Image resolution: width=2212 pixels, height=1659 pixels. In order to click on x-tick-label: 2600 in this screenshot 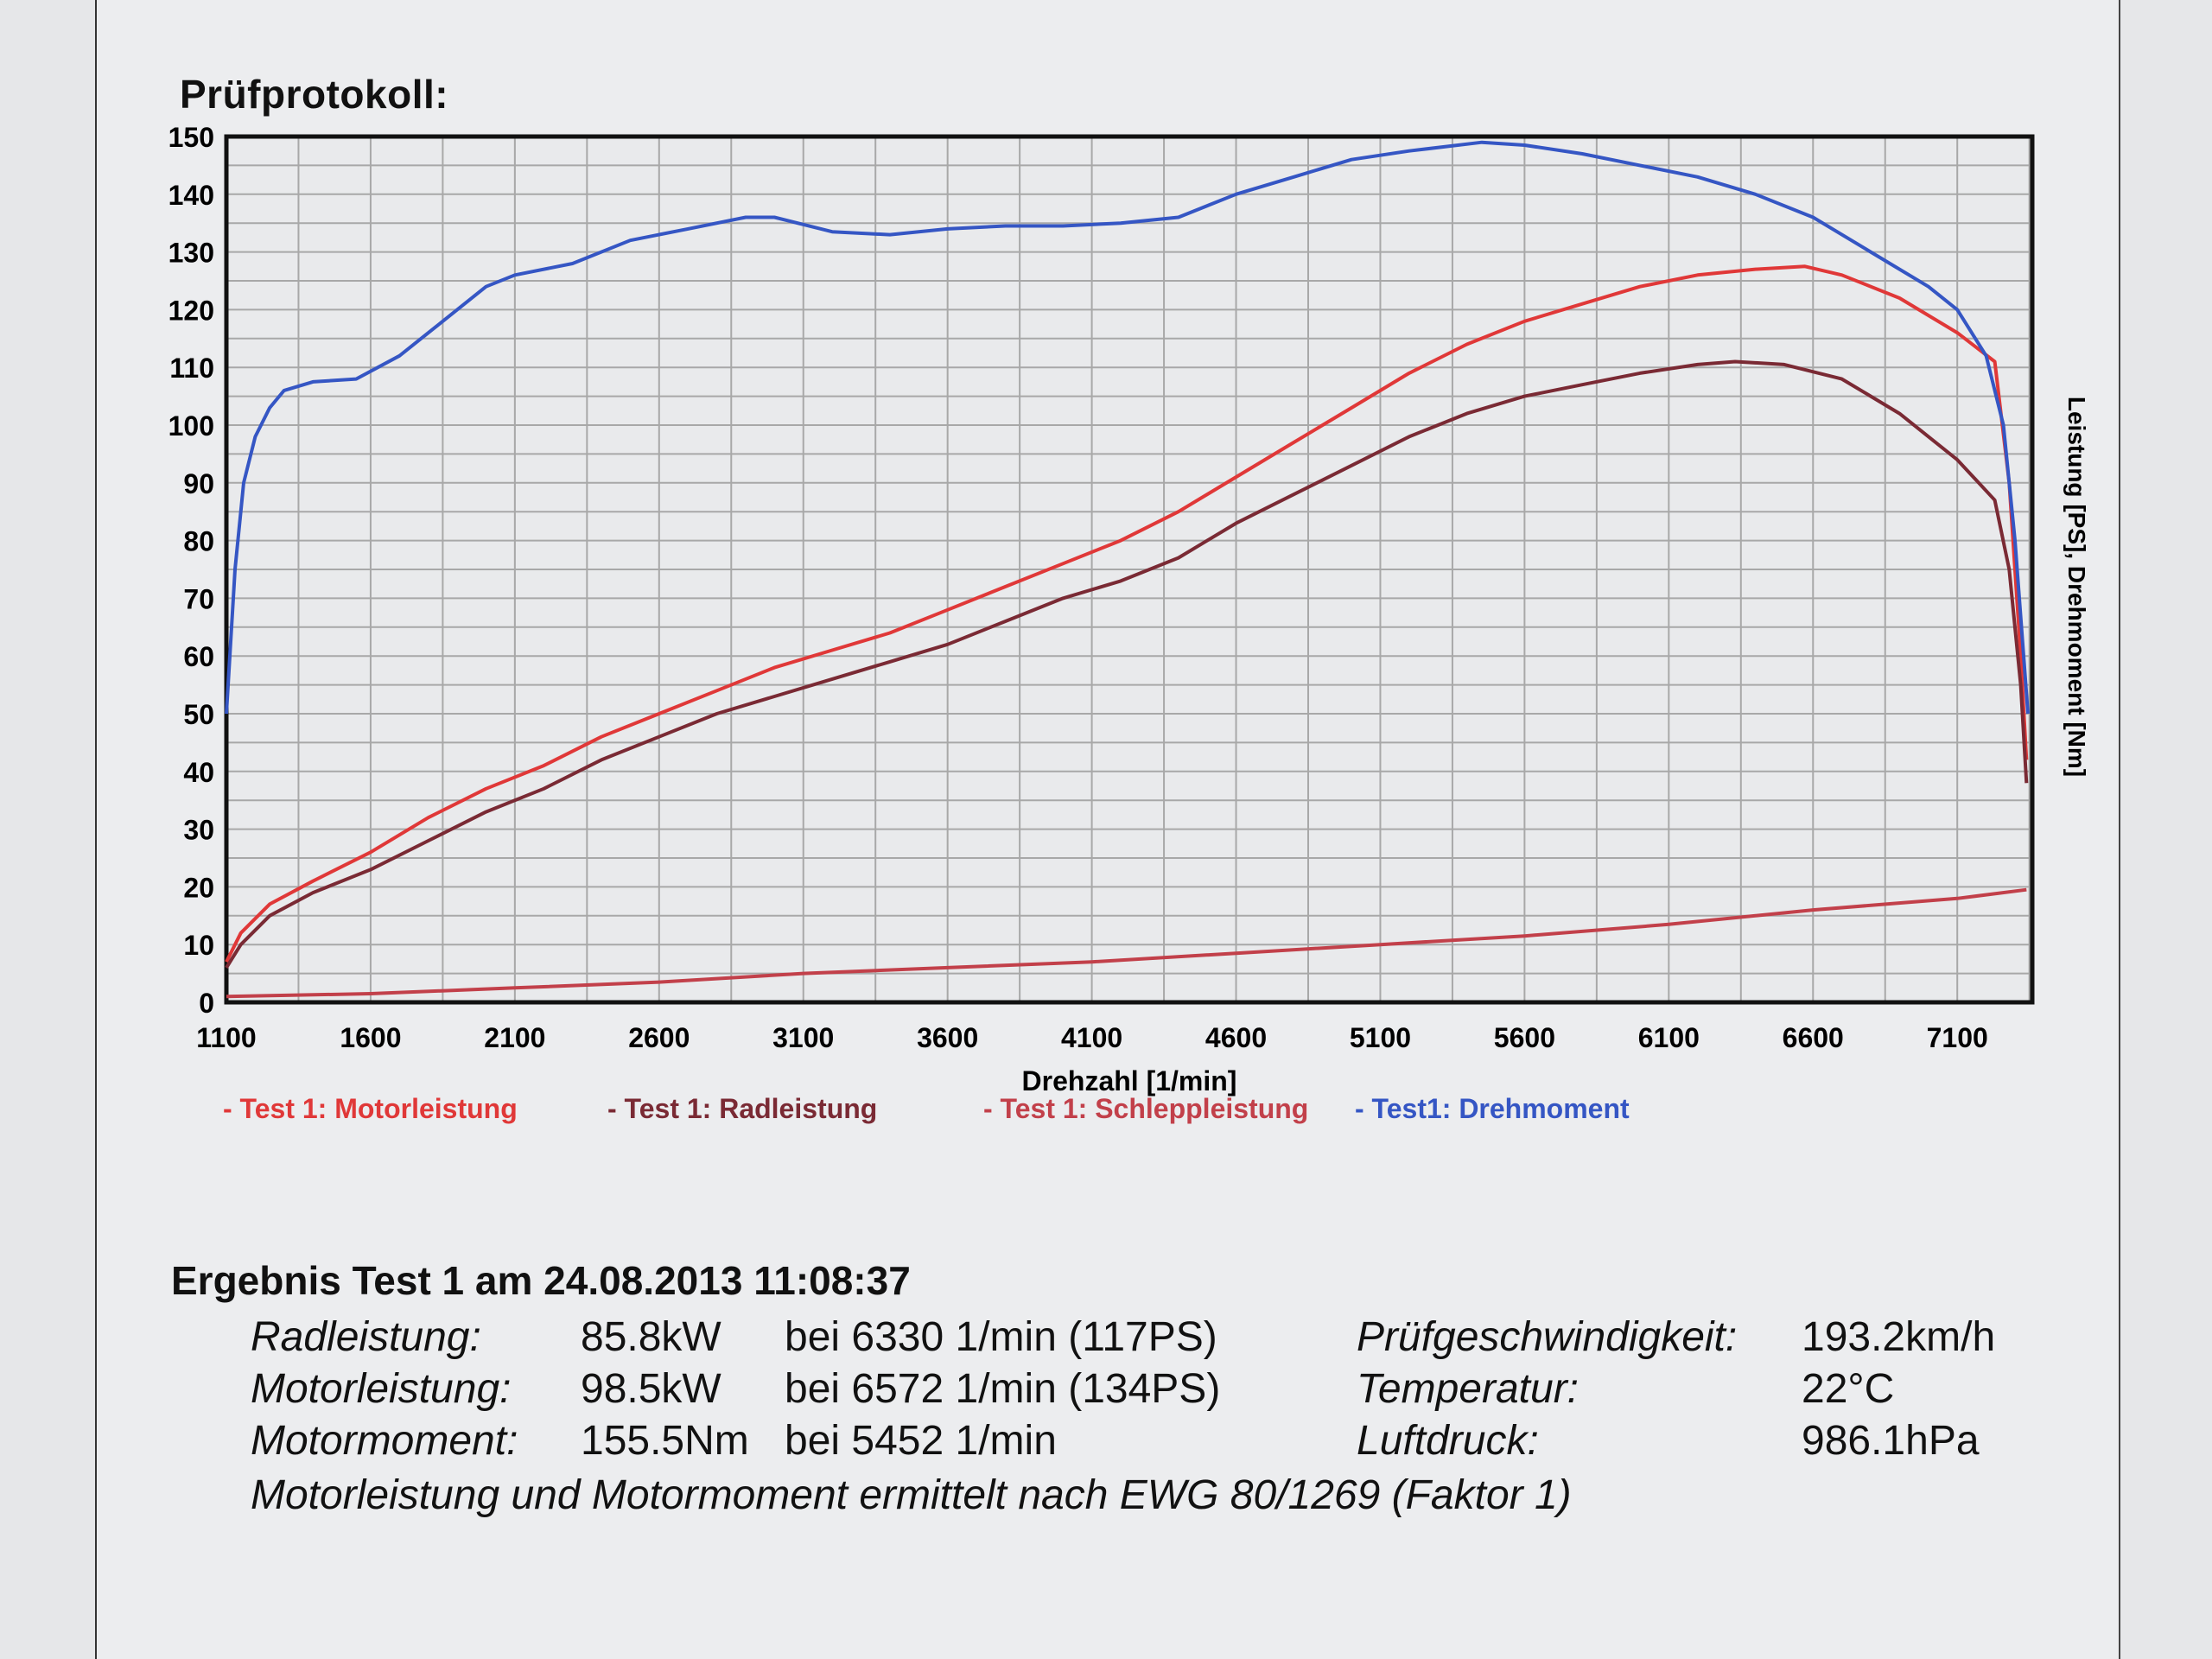, I will do `click(659, 1037)`.